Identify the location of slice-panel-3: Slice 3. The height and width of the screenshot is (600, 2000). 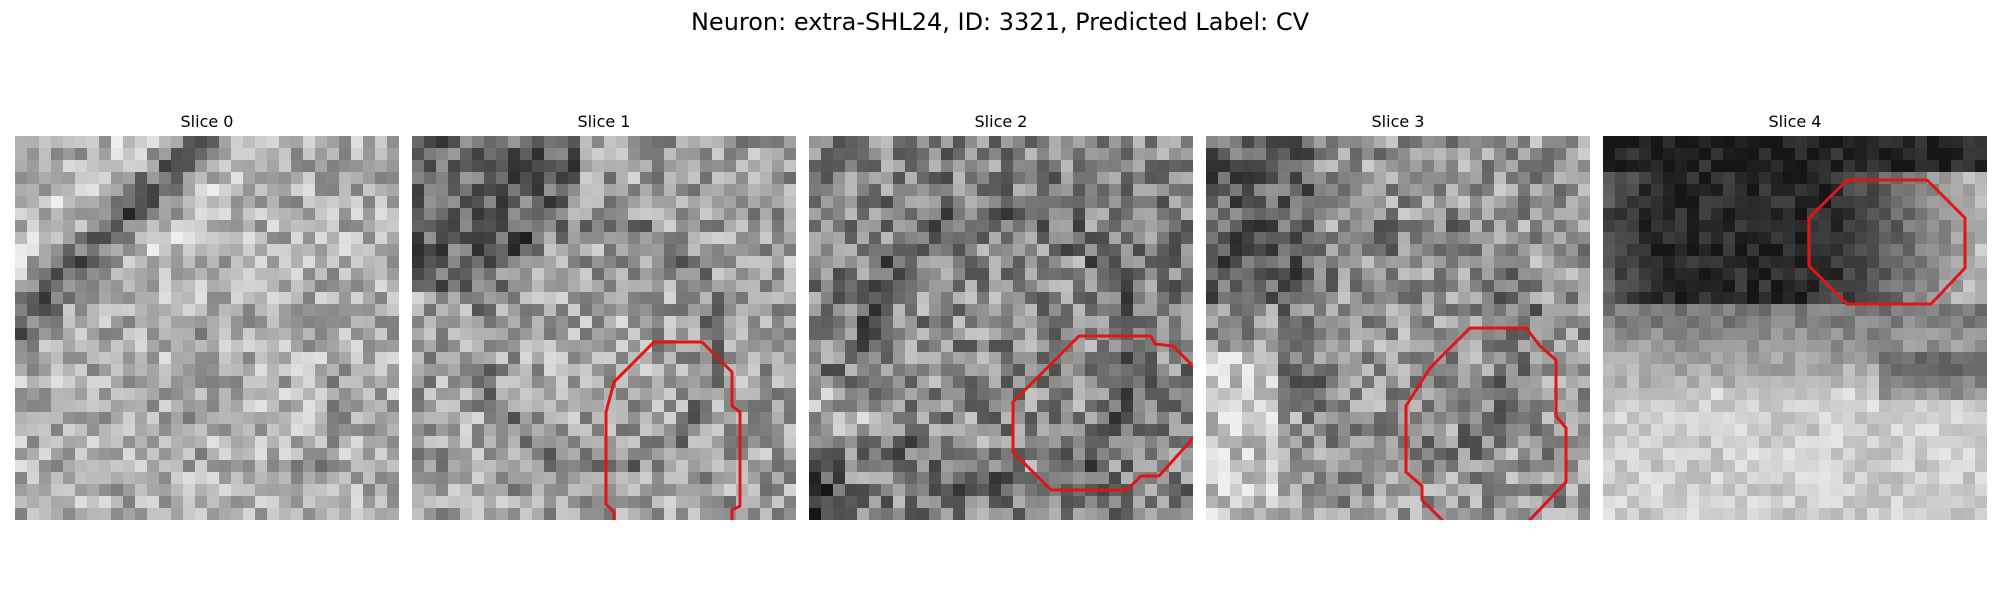
(1398, 314).